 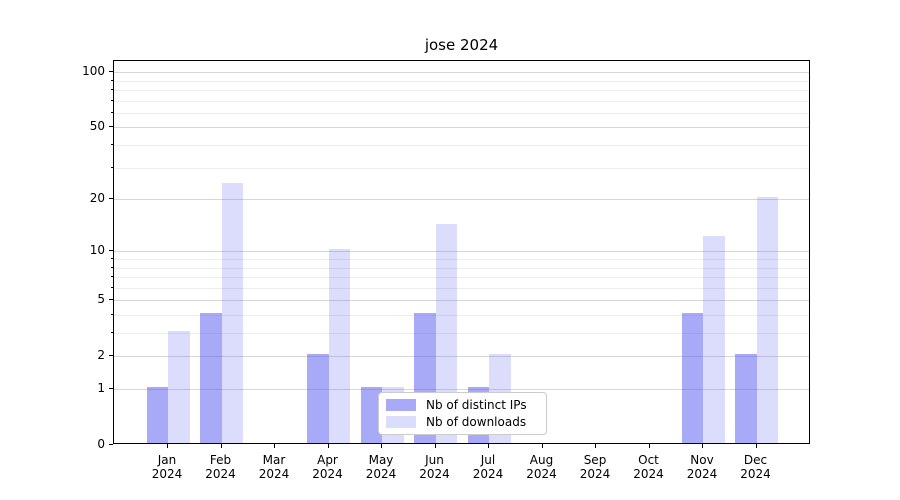 I want to click on bar-downloads-jun, so click(x=446, y=333).